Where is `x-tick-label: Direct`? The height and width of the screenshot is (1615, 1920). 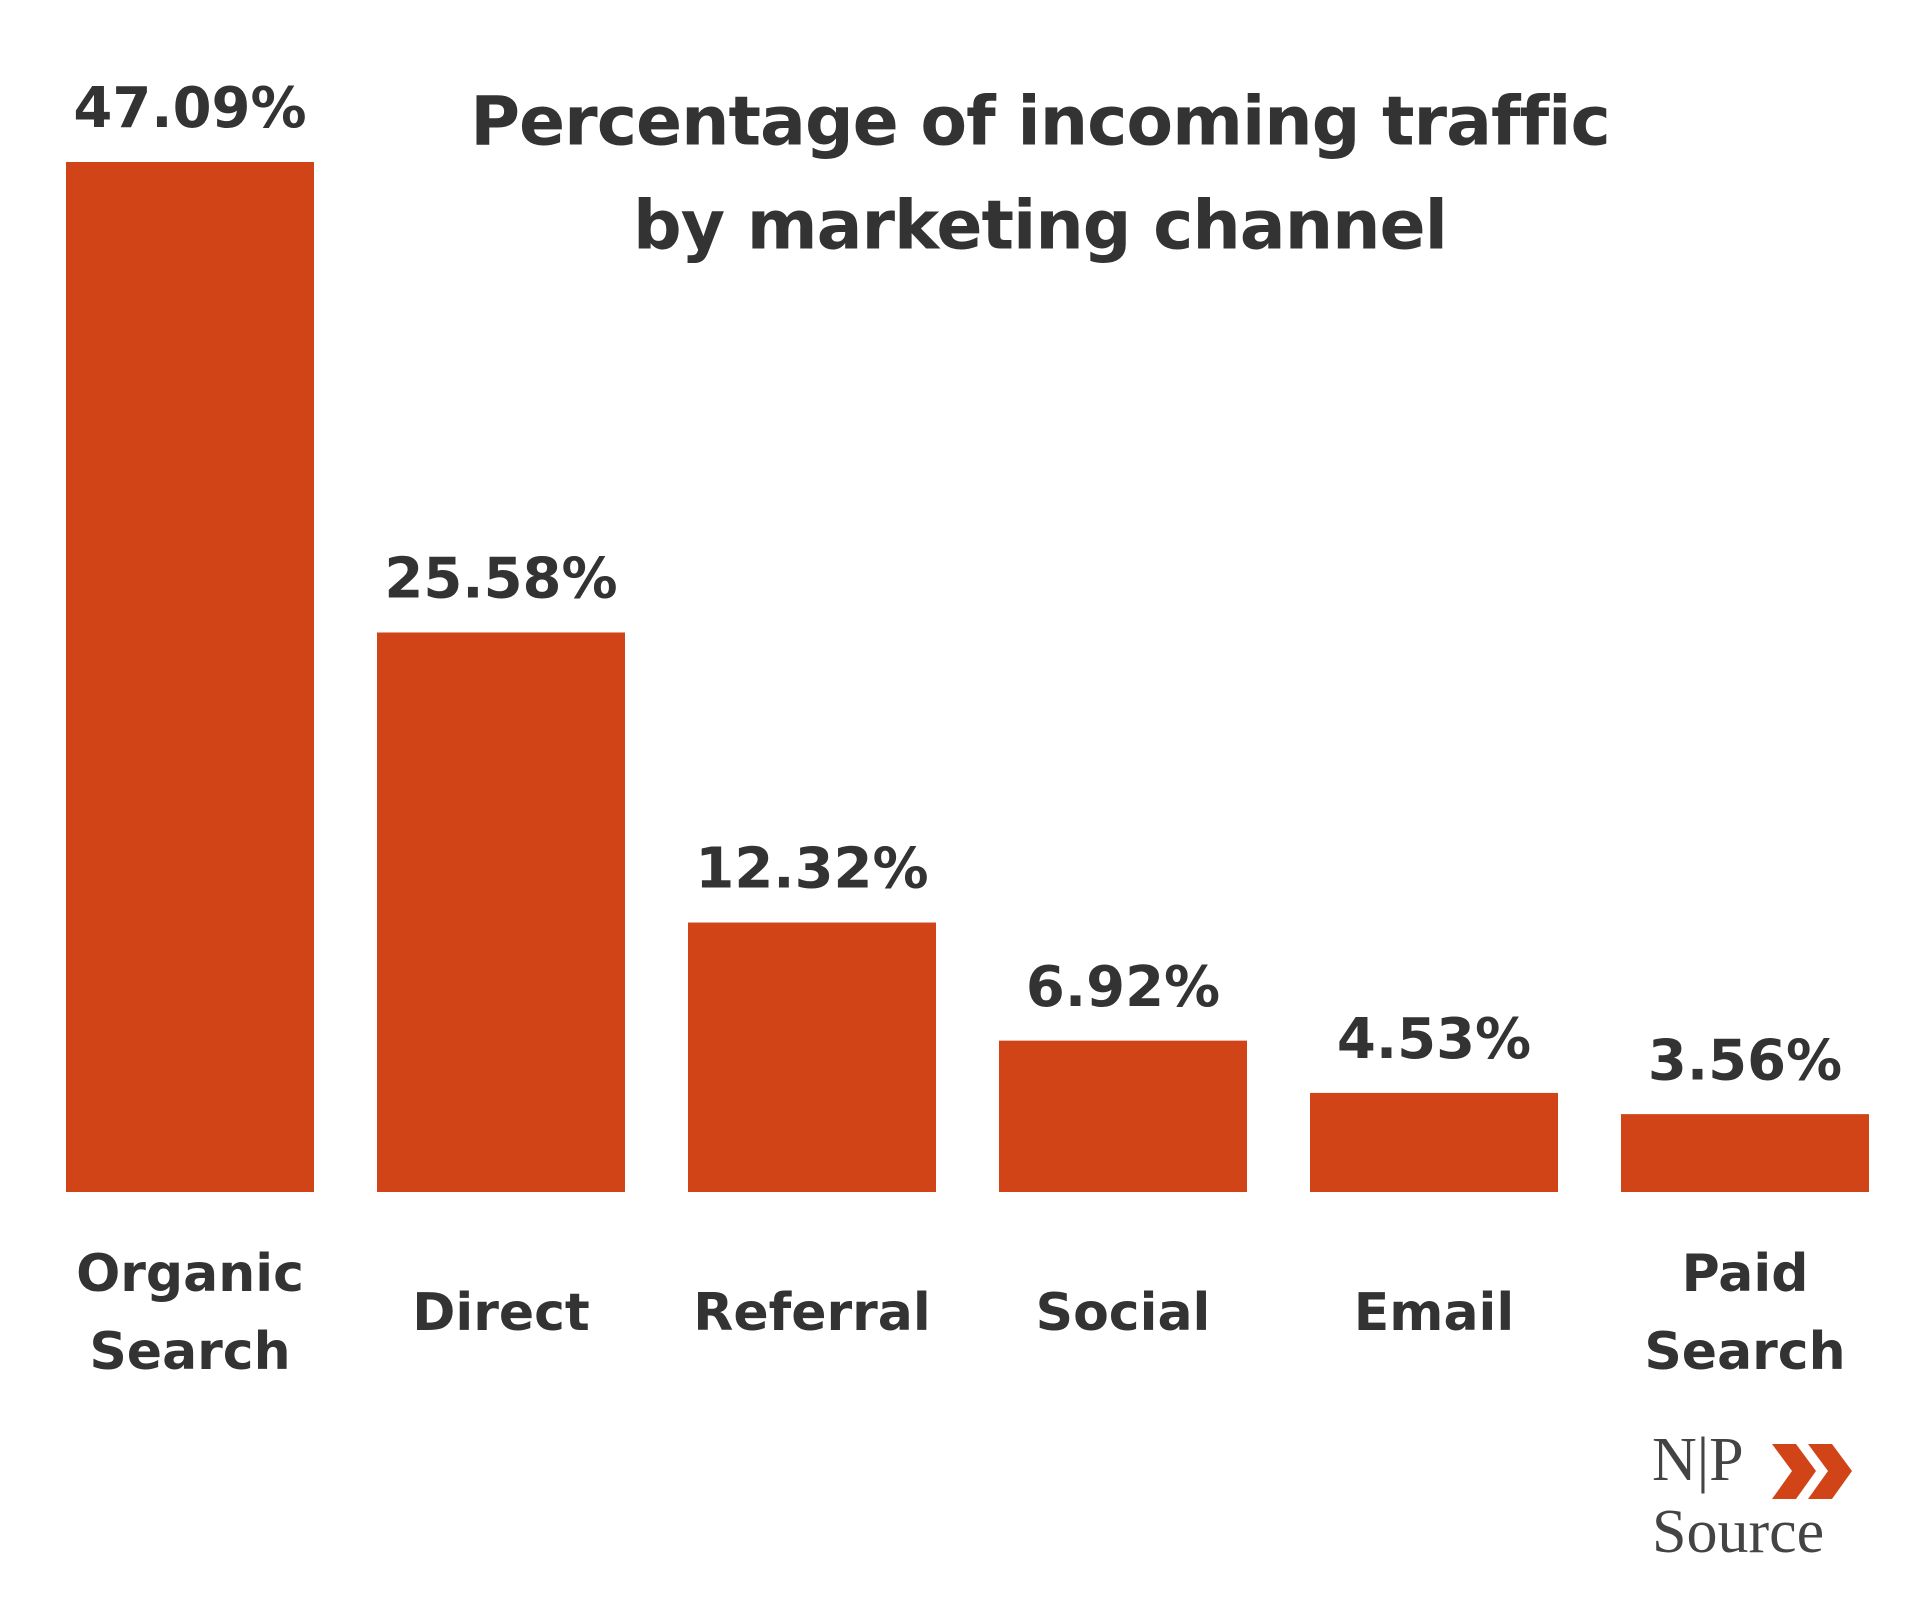
x-tick-label: Direct is located at coordinates (501, 1313).